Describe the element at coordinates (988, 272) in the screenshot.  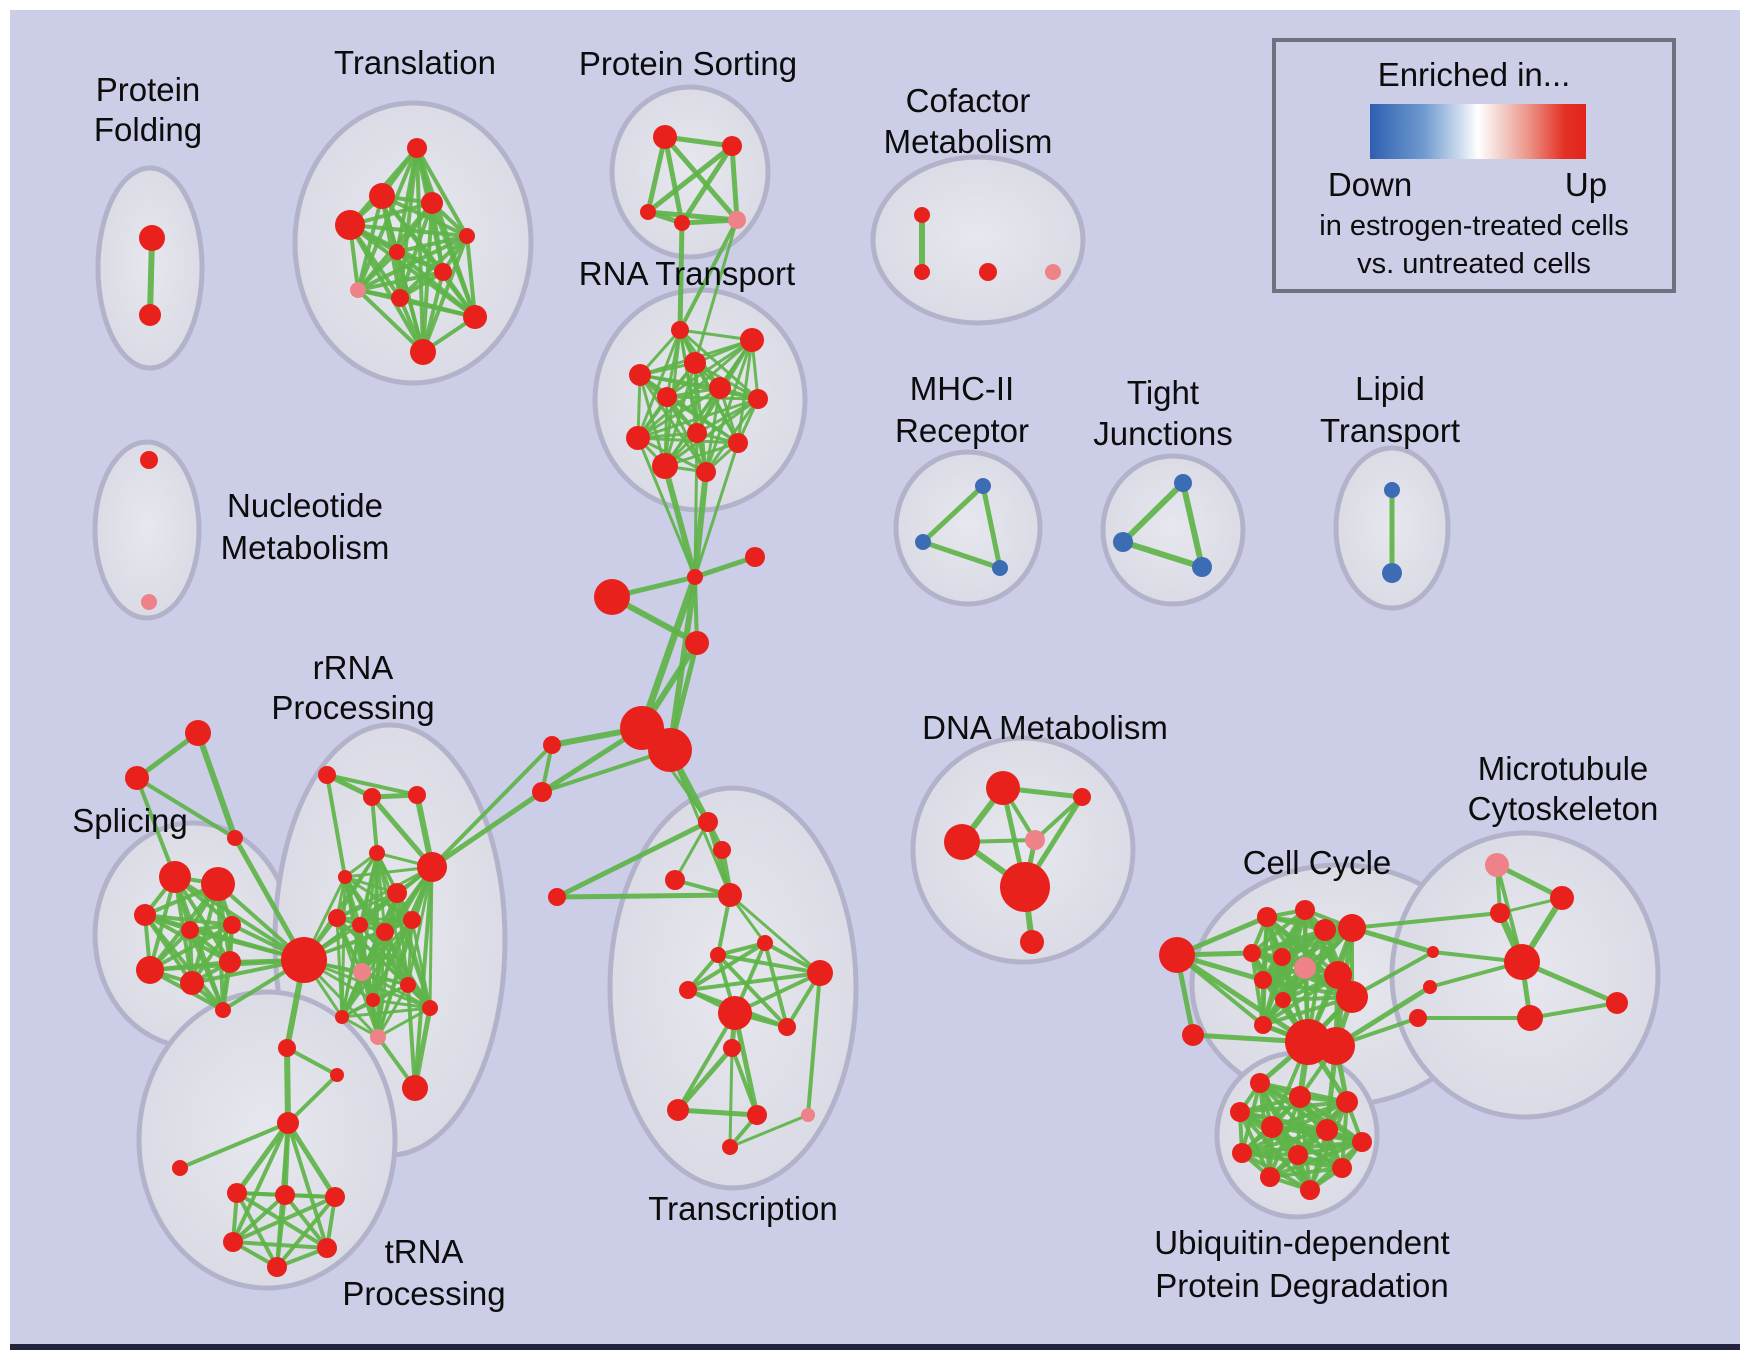
I see `node-c3` at that location.